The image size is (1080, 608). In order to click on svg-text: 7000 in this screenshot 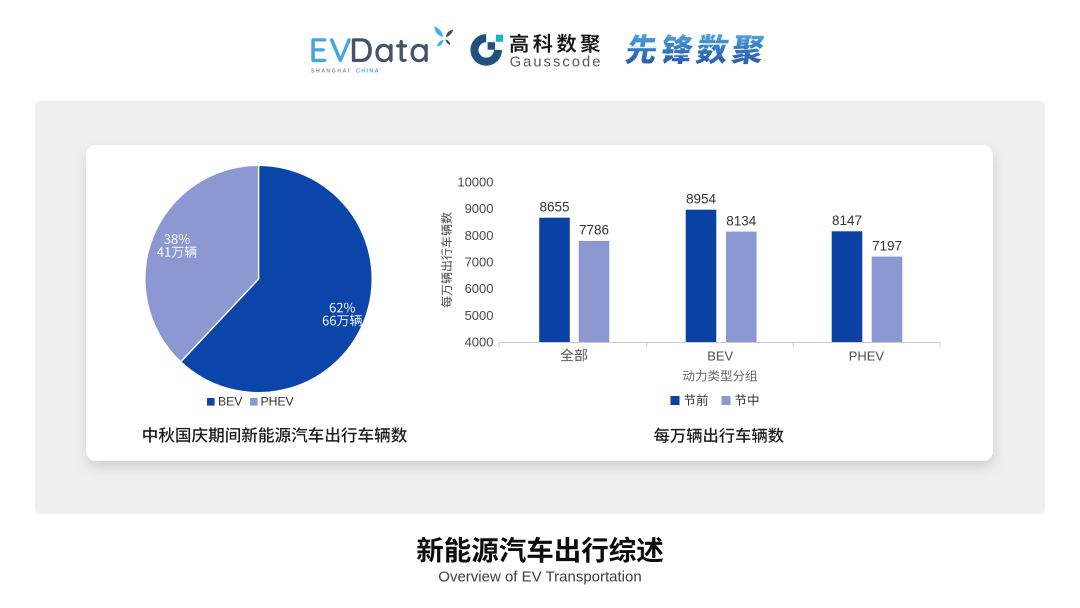, I will do `click(479, 262)`.